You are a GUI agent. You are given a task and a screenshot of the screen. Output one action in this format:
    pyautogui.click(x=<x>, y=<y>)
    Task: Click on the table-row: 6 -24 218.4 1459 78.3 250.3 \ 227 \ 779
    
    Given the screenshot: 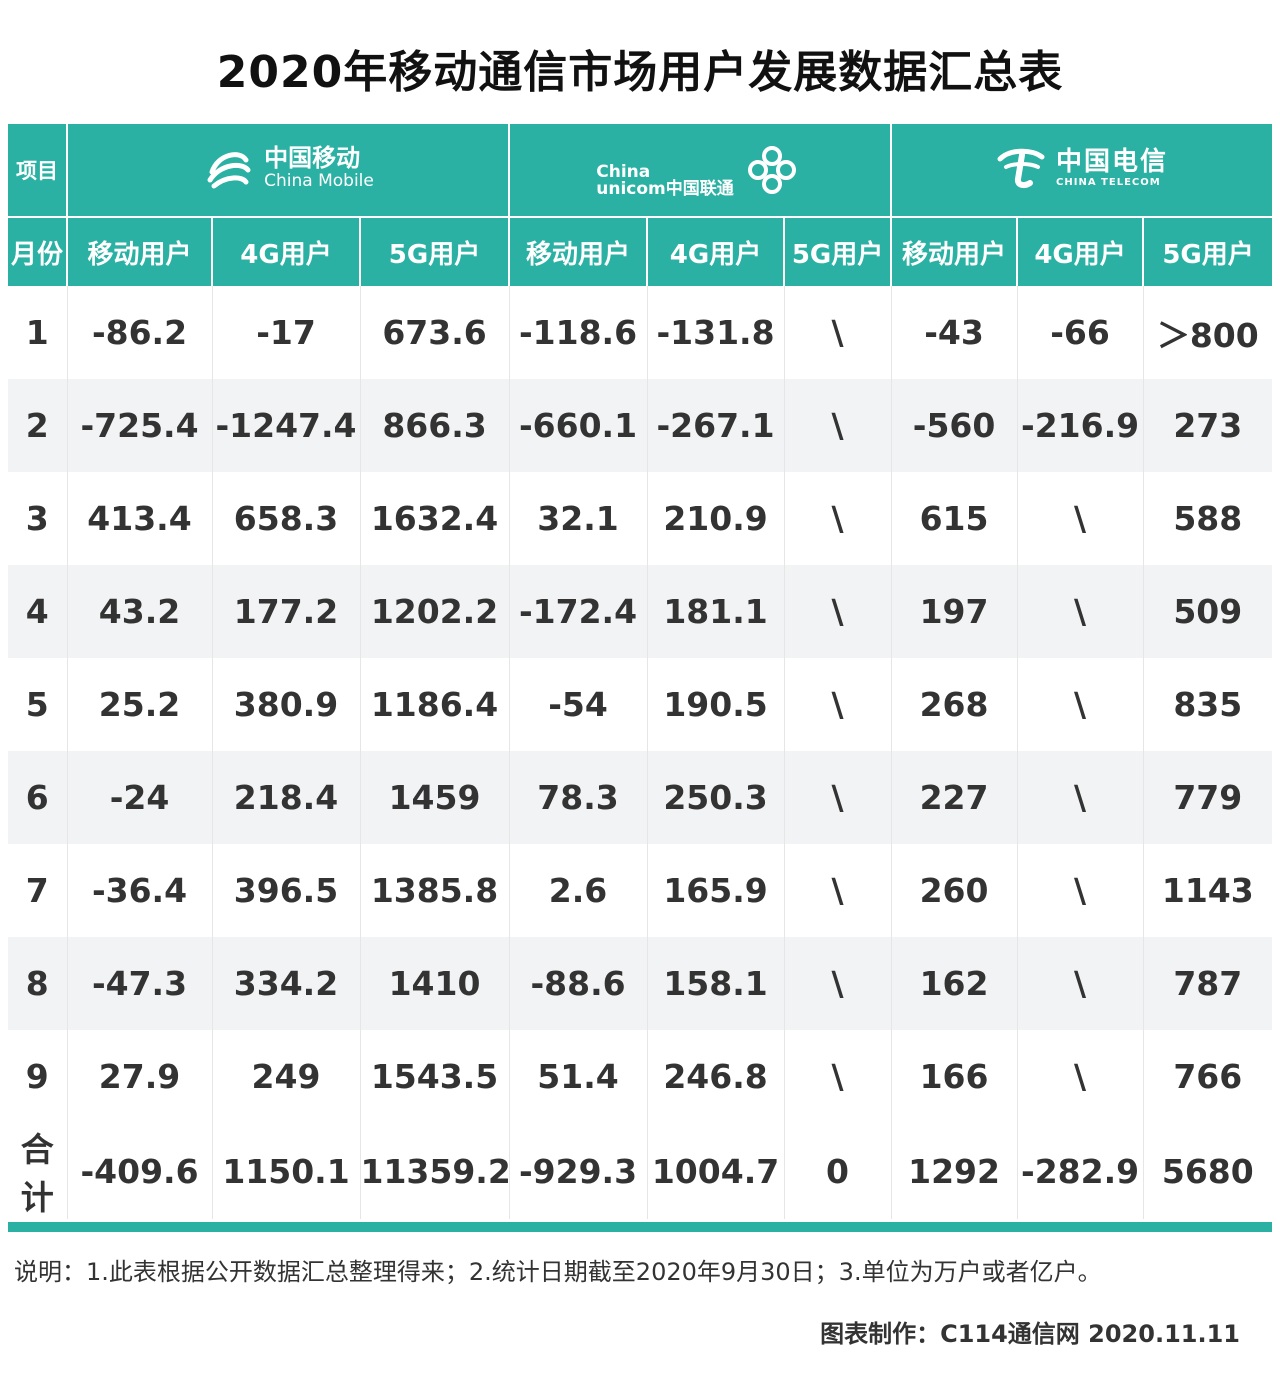 What is the action you would take?
    pyautogui.click(x=640, y=797)
    